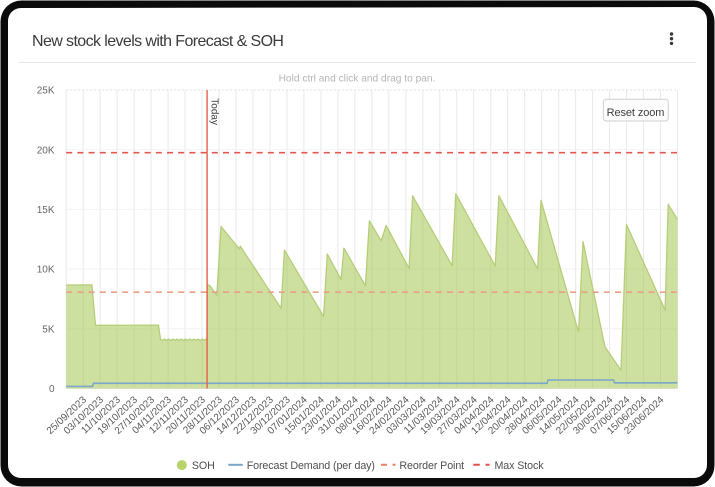 The image size is (715, 487). I want to click on svg-text:Hold ctrl and click and drag t: Hold ctrl and click and drag to pan., so click(357, 79).